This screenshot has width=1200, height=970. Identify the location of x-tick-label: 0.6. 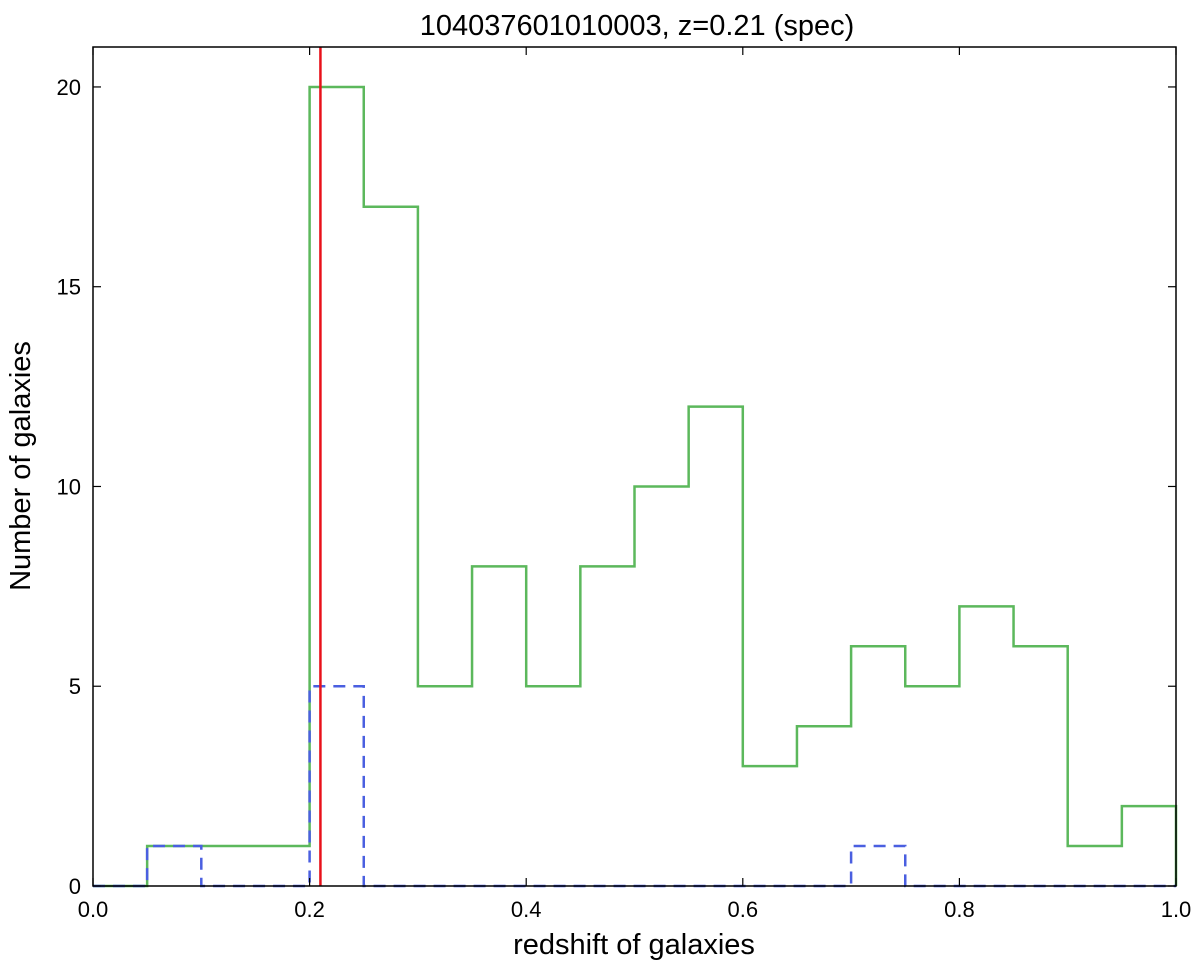
(743, 909).